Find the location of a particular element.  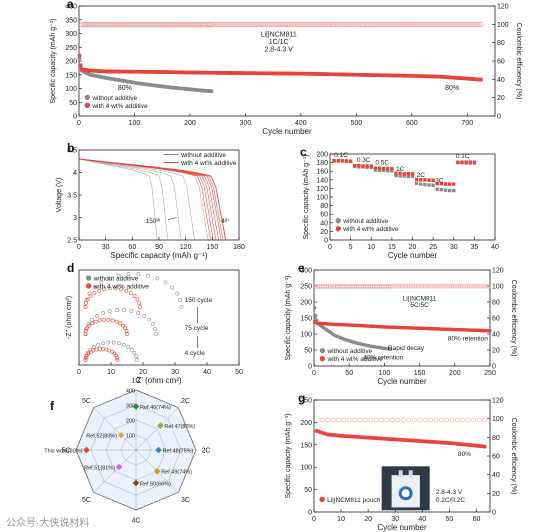

radar-point-label: This work(80%) is located at coordinates (63, 452).